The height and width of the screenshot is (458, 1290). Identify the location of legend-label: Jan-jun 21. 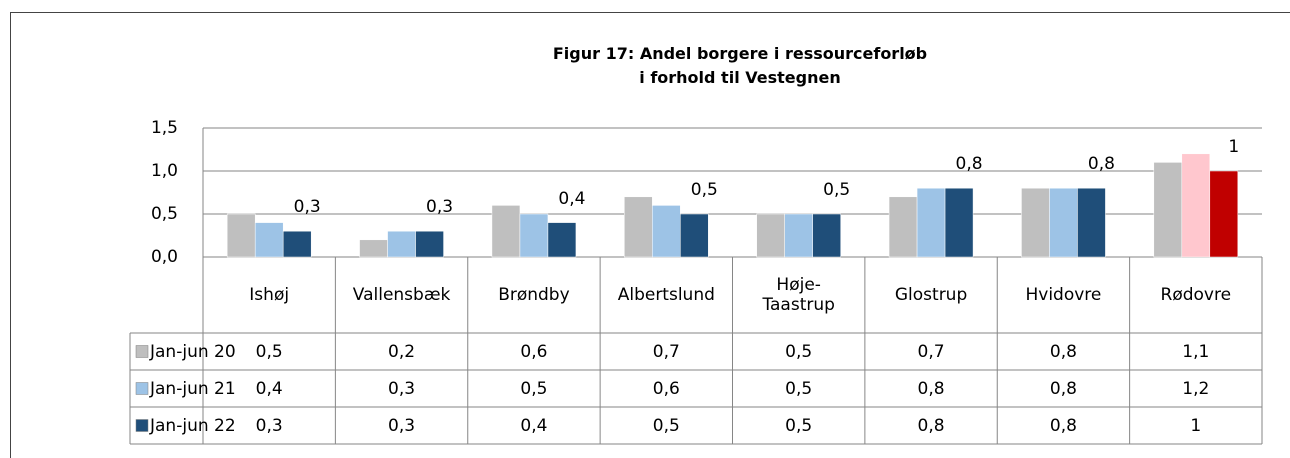
(193, 388).